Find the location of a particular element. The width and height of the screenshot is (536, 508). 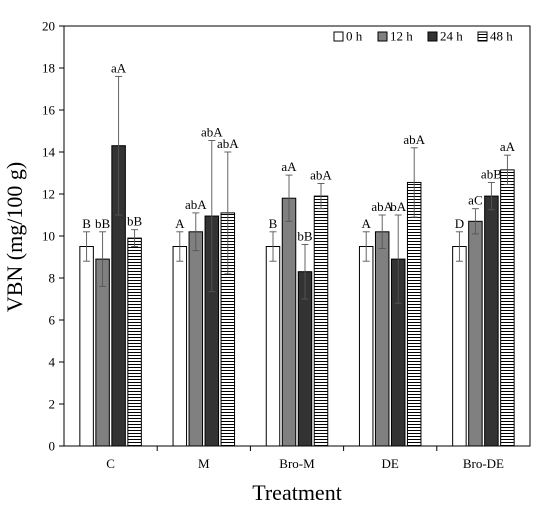

y-tick-label: 10 is located at coordinates (48, 236).